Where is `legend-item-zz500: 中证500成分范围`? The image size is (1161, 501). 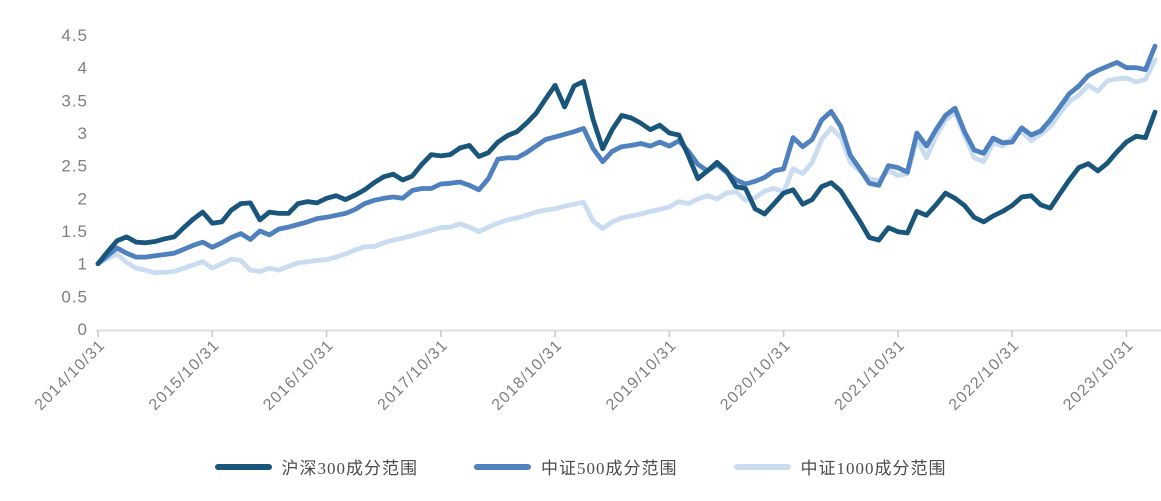 legend-item-zz500: 中证500成分范围 is located at coordinates (576, 466).